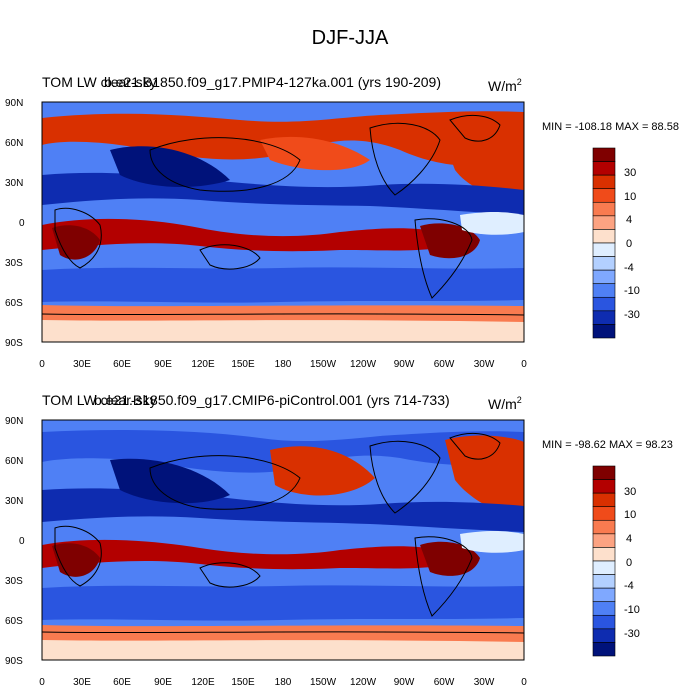  What do you see at coordinates (607, 445) in the screenshot?
I see `min-max-label: MIN = -98.62 MAX = 98.23` at bounding box center [607, 445].